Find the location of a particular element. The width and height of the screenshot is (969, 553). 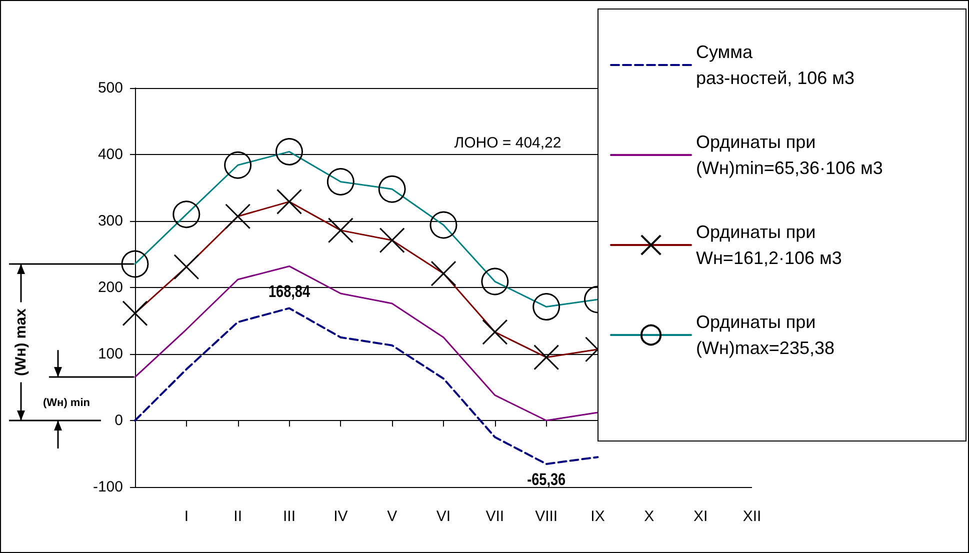

y-tick-label: 300 is located at coordinates (110, 221).